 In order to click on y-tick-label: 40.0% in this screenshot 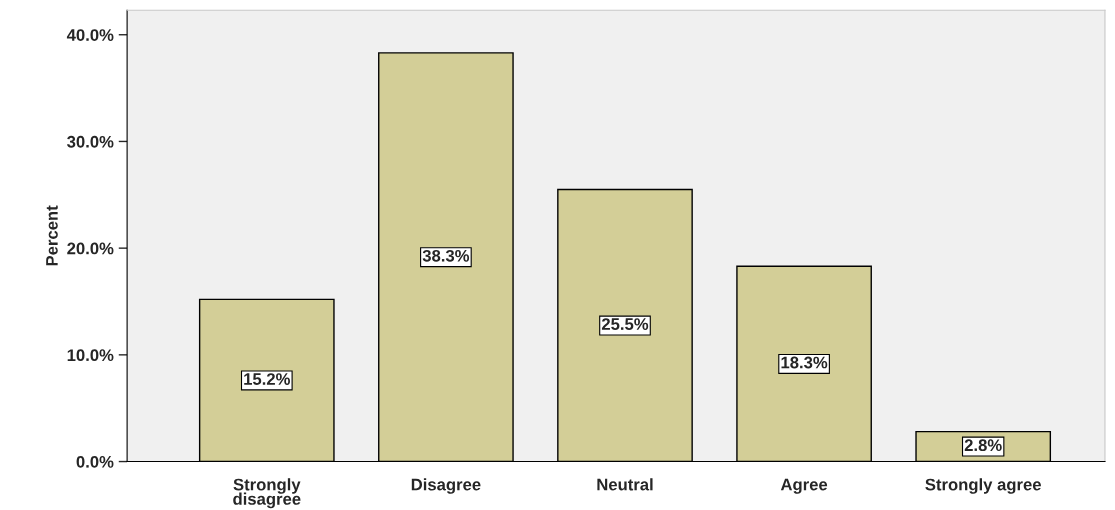, I will do `click(90, 35)`.